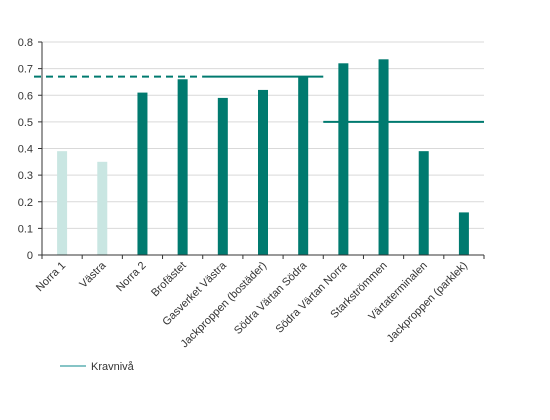  I want to click on legend-label: Kravnivå, so click(113, 367).